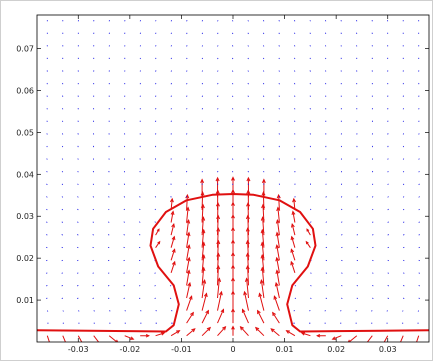  I want to click on y-tick-label: 0.01, so click(25, 300).